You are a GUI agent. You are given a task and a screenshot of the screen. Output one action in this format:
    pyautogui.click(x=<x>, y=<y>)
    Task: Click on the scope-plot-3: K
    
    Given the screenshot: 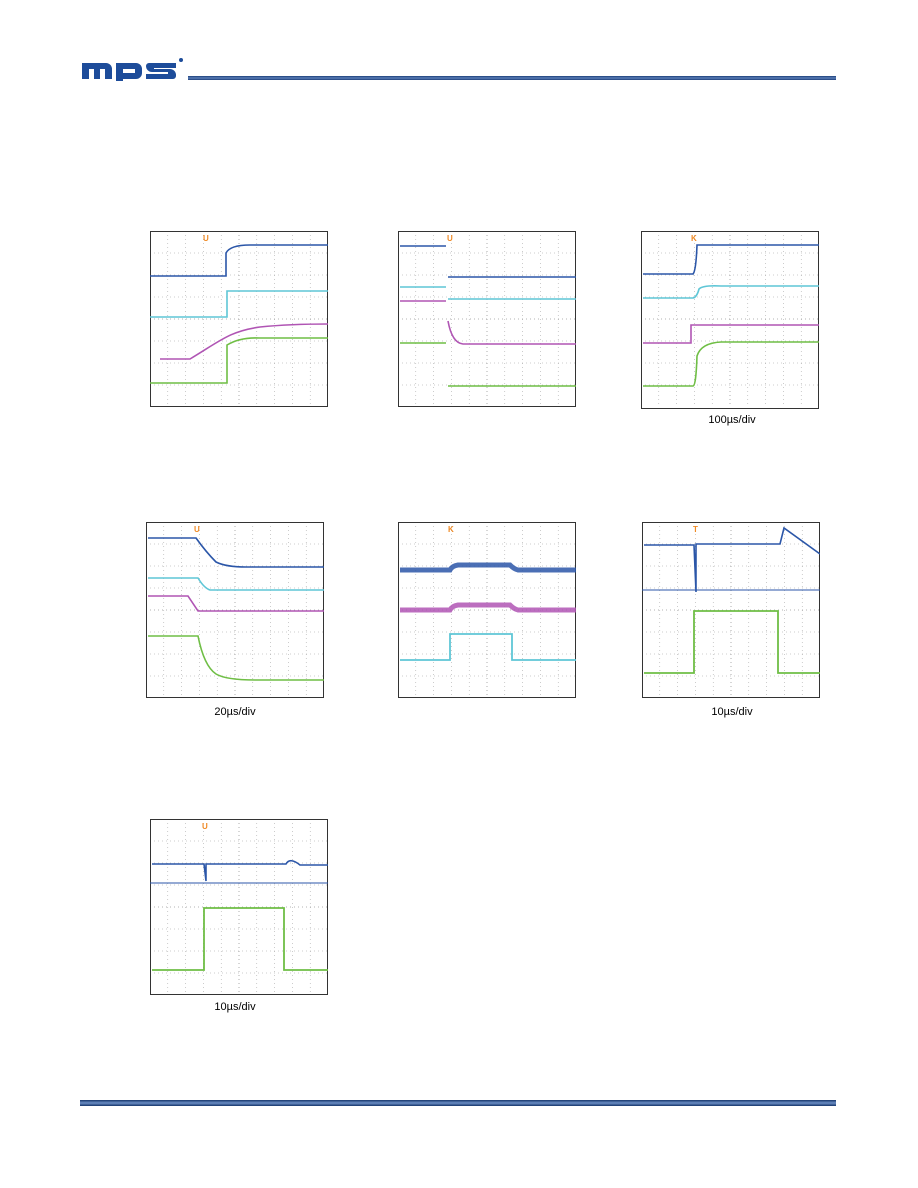 What is the action you would take?
    pyautogui.click(x=730, y=320)
    